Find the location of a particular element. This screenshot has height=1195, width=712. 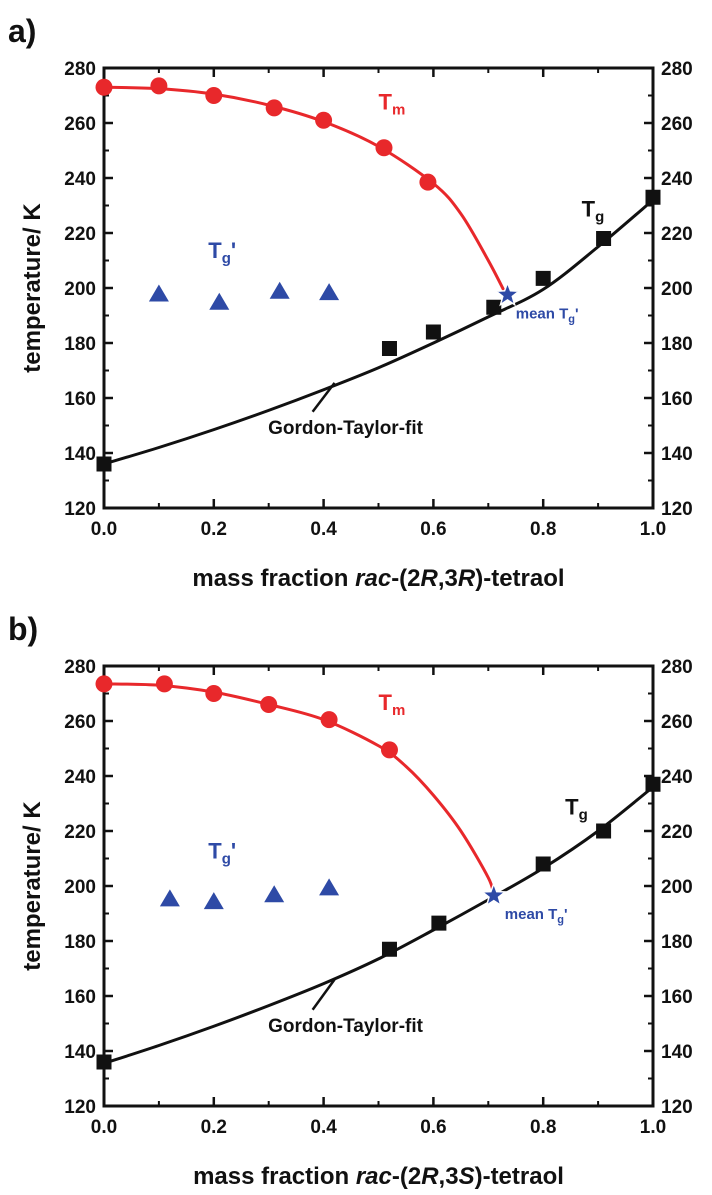

chart-a-x-tick-label: 0.6 is located at coordinates (433, 529).